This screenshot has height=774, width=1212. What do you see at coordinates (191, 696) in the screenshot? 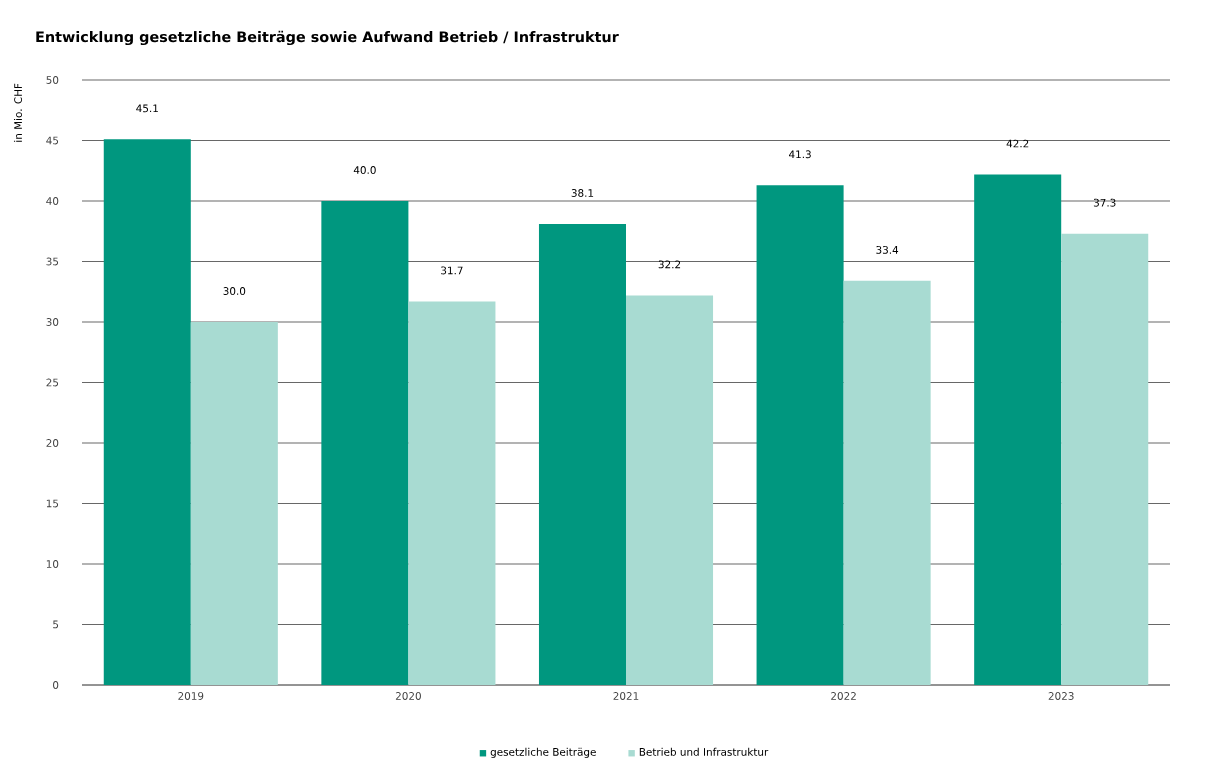
I see `x-tick-label: 2019` at bounding box center [191, 696].